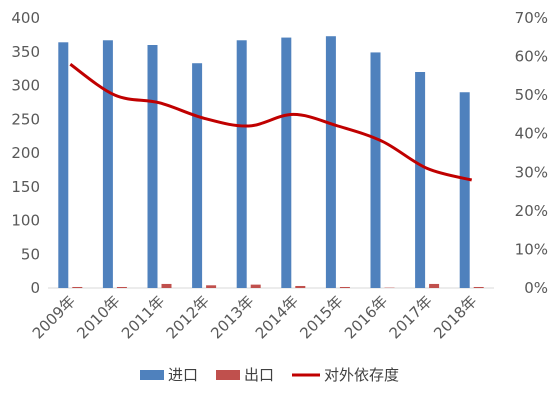 The height and width of the screenshot is (406, 558). Describe the element at coordinates (531, 95) in the screenshot. I see `y-right-tick-label: 50%` at that location.